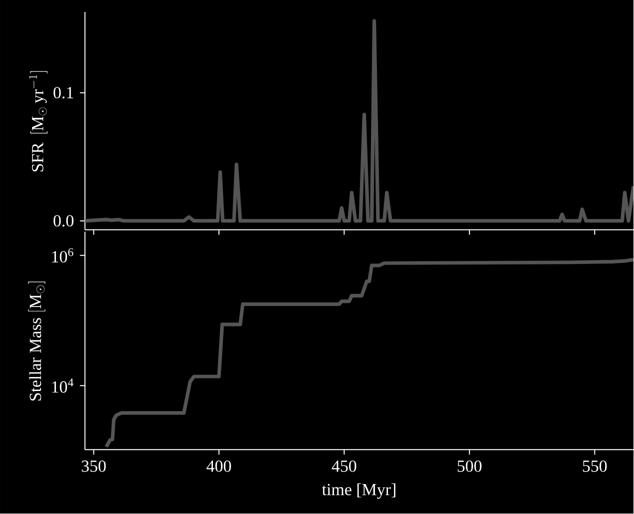 Image resolution: width=634 pixels, height=514 pixels. I want to click on y-tick-label: 0.1, so click(64, 93).